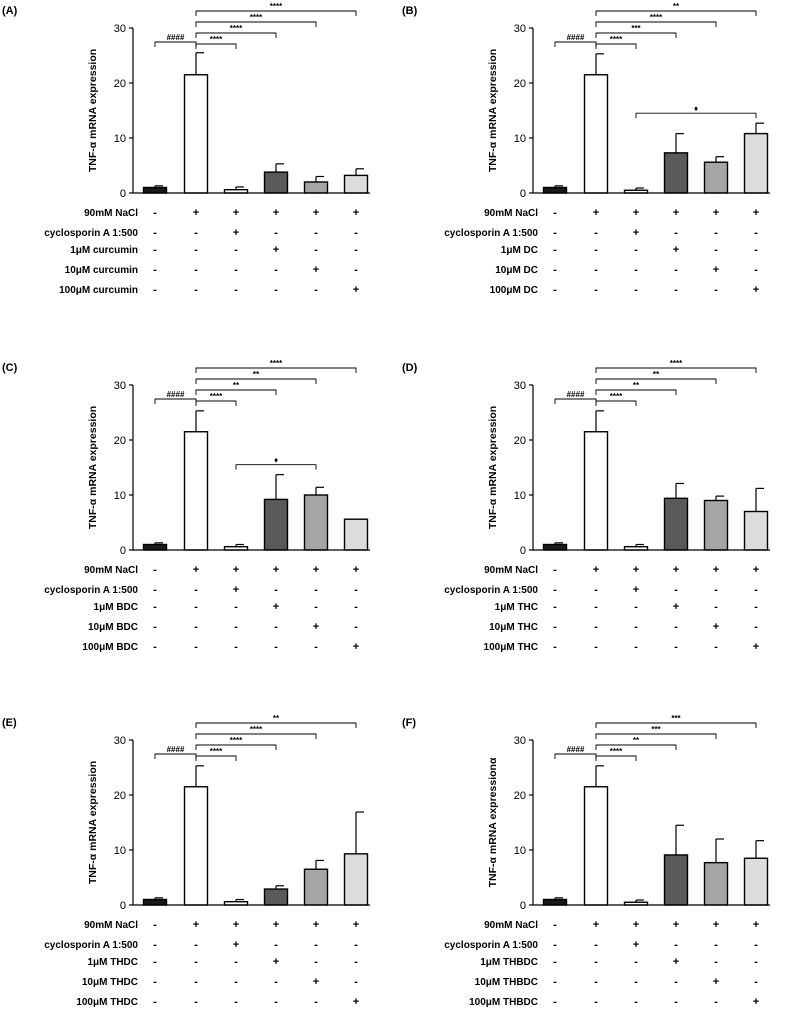  I want to click on significance-label-3: ***, so click(636, 28).